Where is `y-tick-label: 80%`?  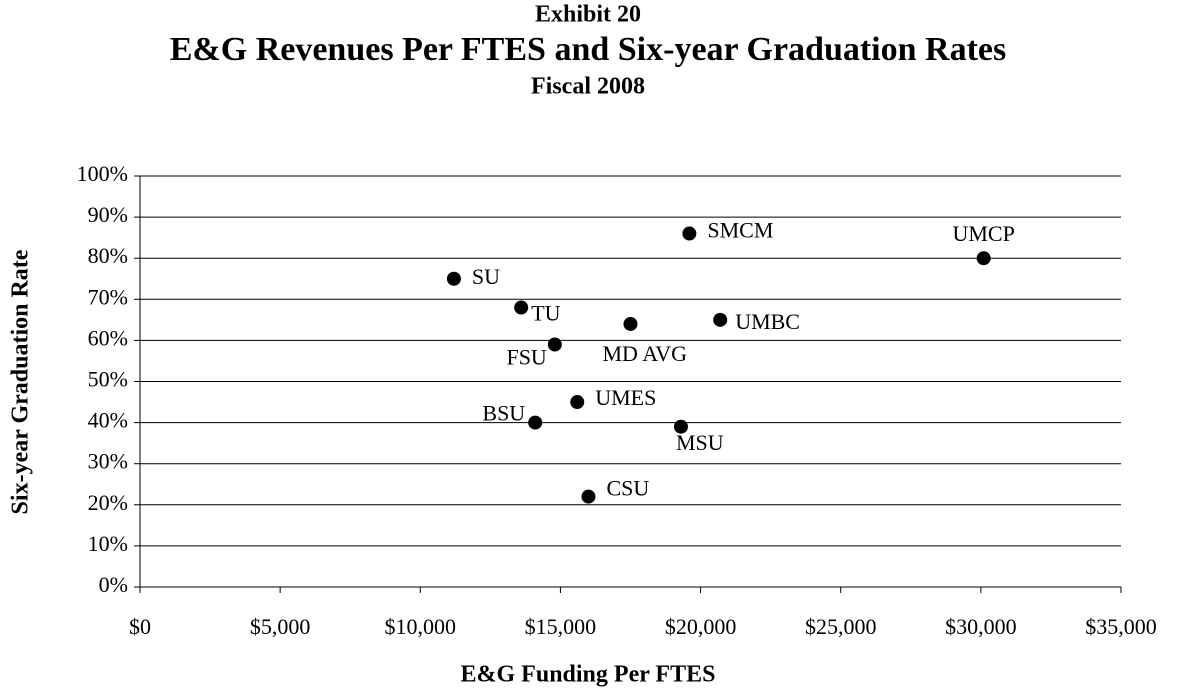 y-tick-label: 80% is located at coordinates (108, 255).